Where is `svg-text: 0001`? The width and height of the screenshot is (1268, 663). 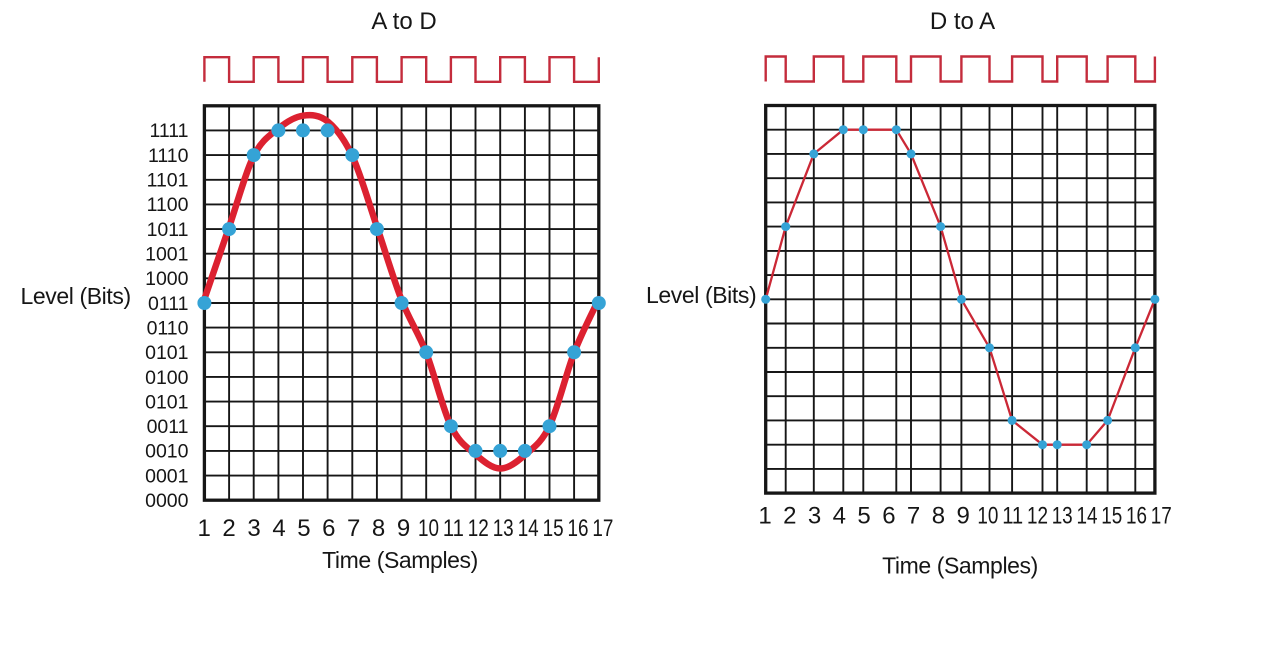
svg-text: 0001 is located at coordinates (166, 476).